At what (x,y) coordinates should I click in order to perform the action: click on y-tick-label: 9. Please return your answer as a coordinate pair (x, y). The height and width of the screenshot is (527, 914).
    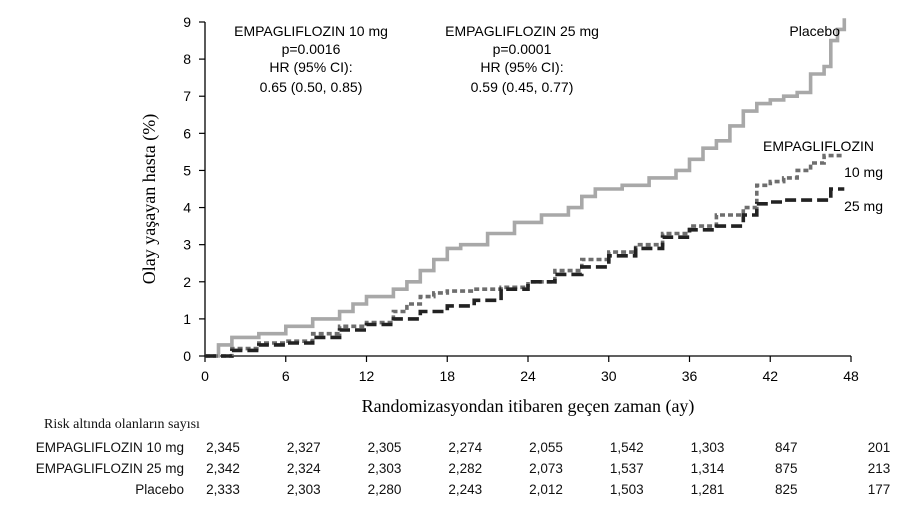
    Looking at the image, I should click on (187, 22).